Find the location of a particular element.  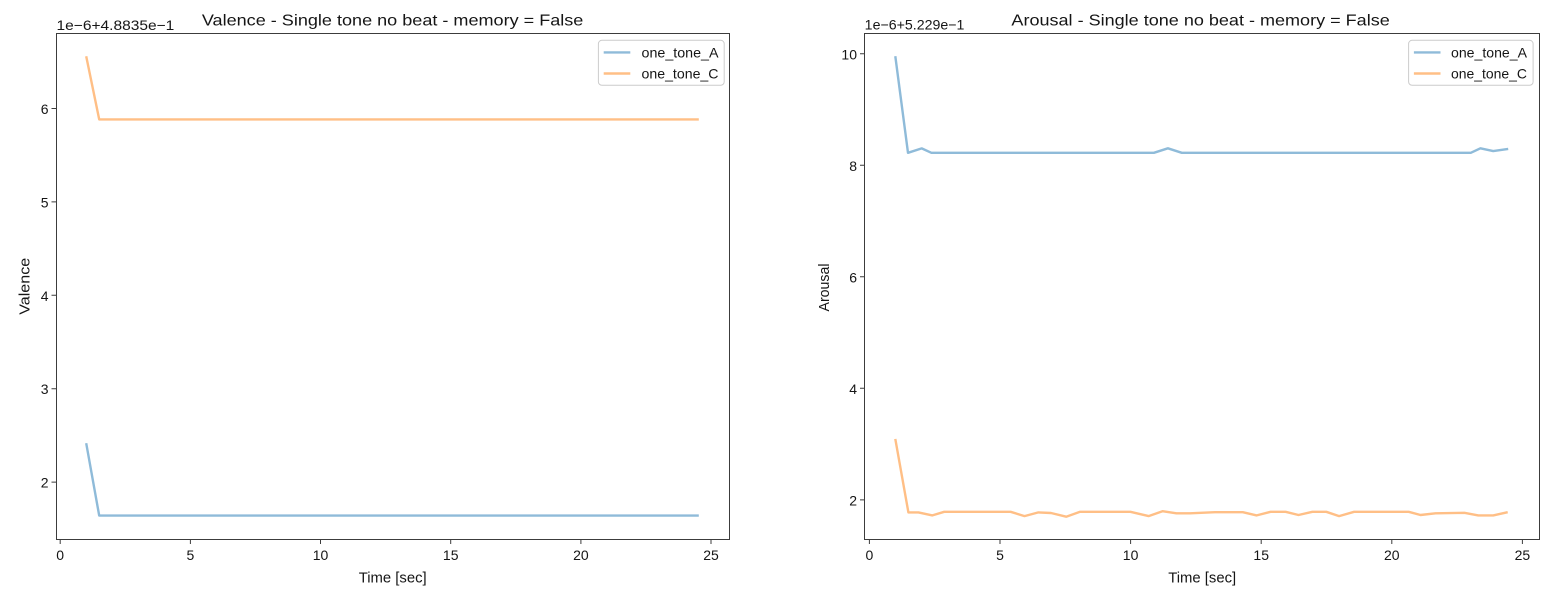

svg-text: 1e−6+5.229e−1 is located at coordinates (915, 25).